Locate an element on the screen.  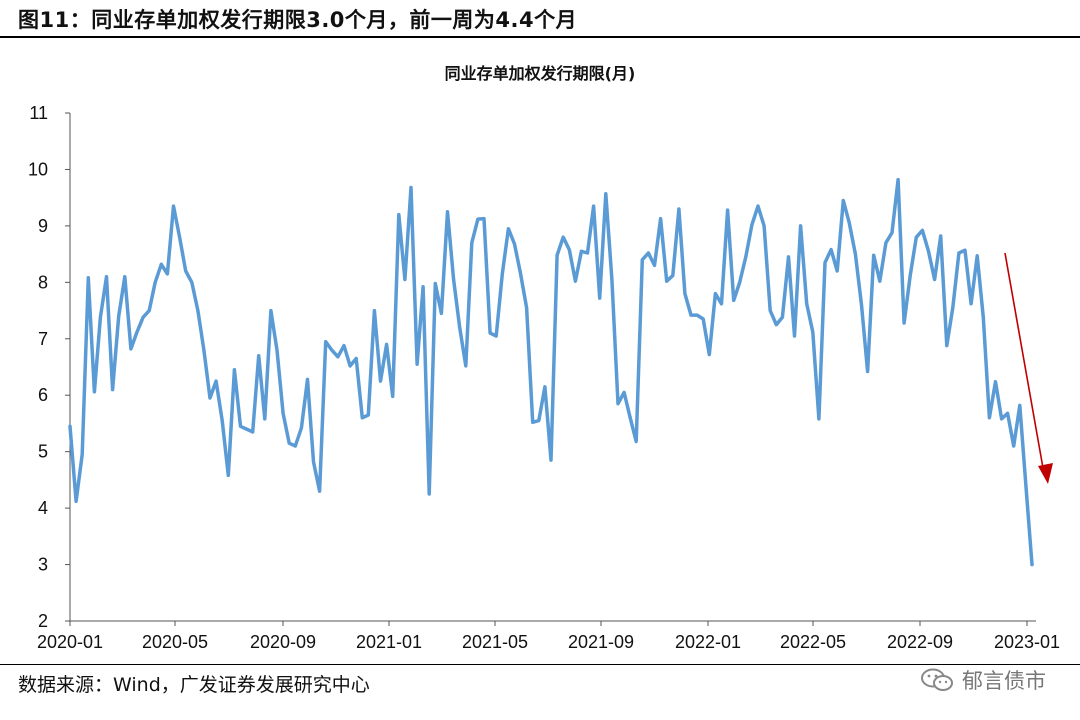
x-tick-label: 2022-09 is located at coordinates (920, 642).